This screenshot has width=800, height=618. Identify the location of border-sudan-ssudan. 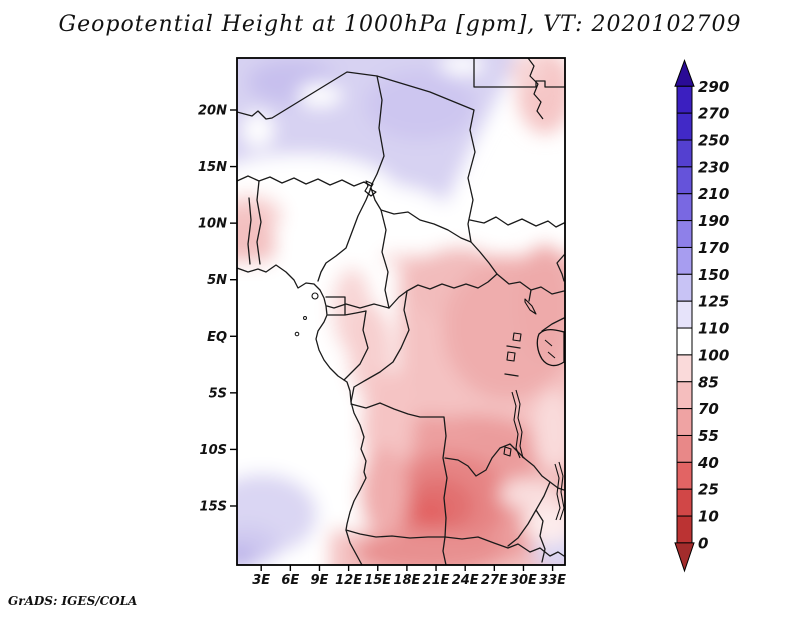
(517, 222).